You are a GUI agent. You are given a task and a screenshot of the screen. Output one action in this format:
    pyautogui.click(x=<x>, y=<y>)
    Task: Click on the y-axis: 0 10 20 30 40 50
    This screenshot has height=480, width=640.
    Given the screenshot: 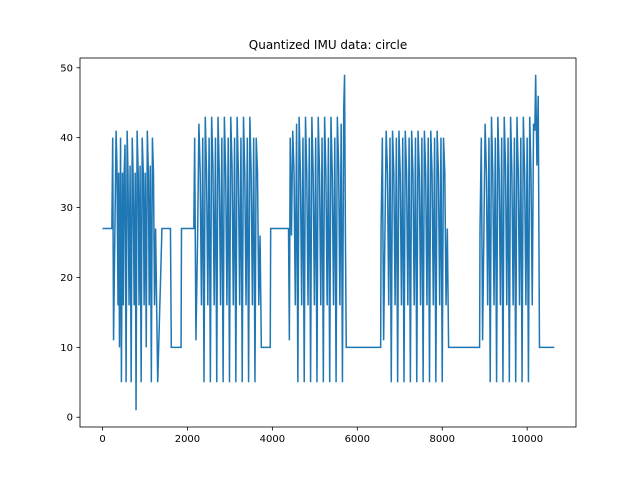 What is the action you would take?
    pyautogui.click(x=70, y=243)
    